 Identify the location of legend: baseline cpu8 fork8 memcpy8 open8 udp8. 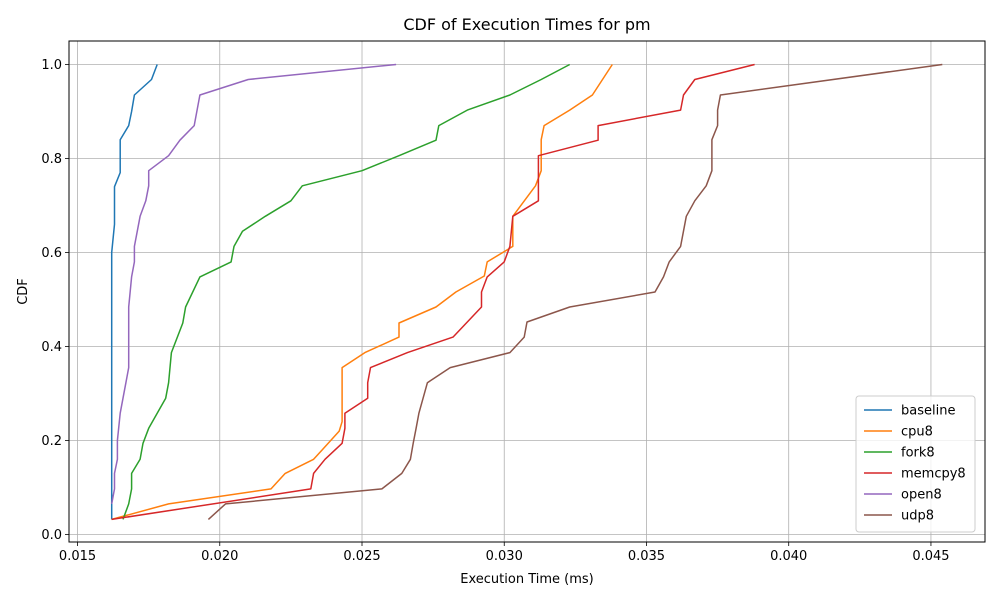
(915, 464).